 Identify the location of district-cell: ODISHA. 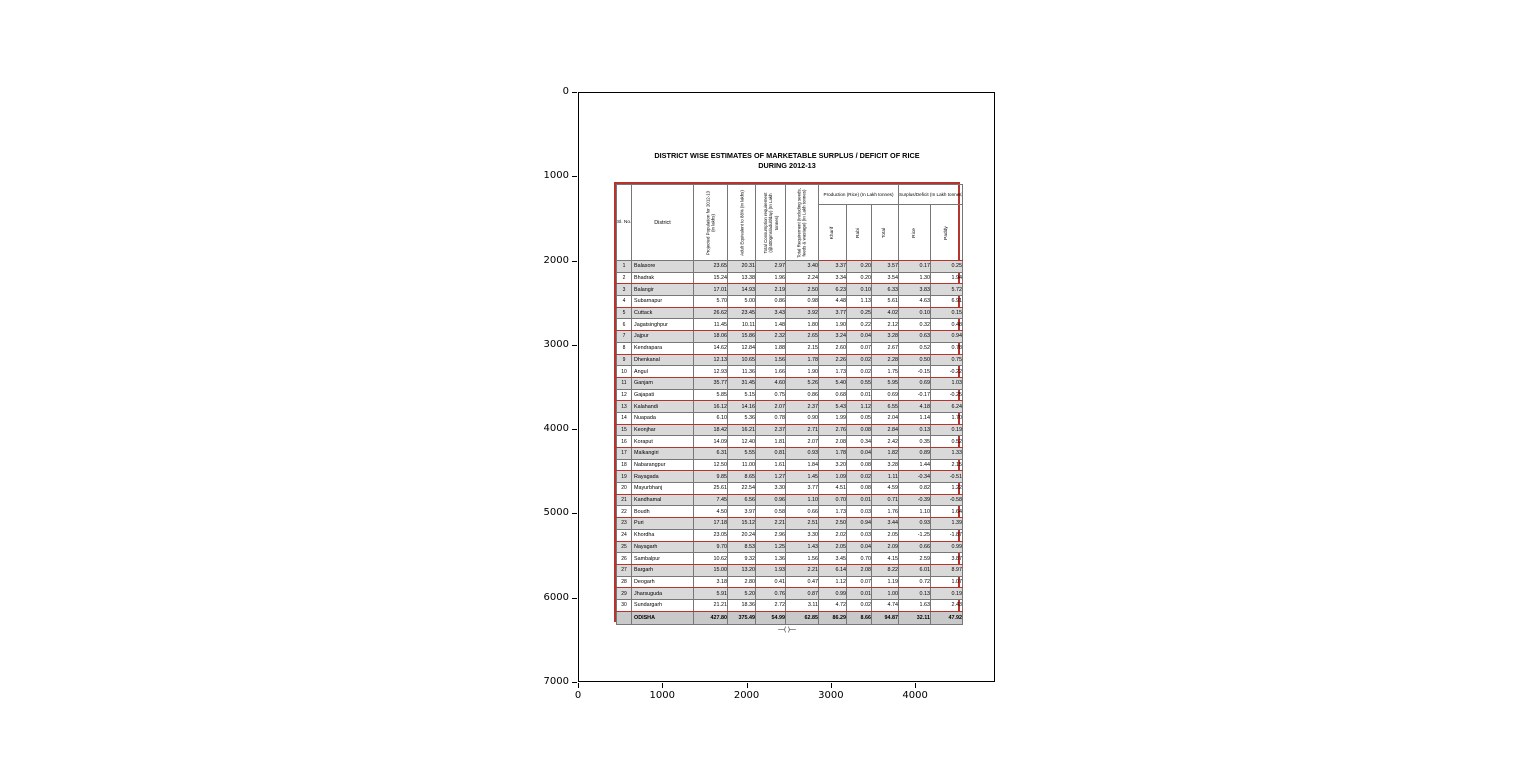
(662, 617).